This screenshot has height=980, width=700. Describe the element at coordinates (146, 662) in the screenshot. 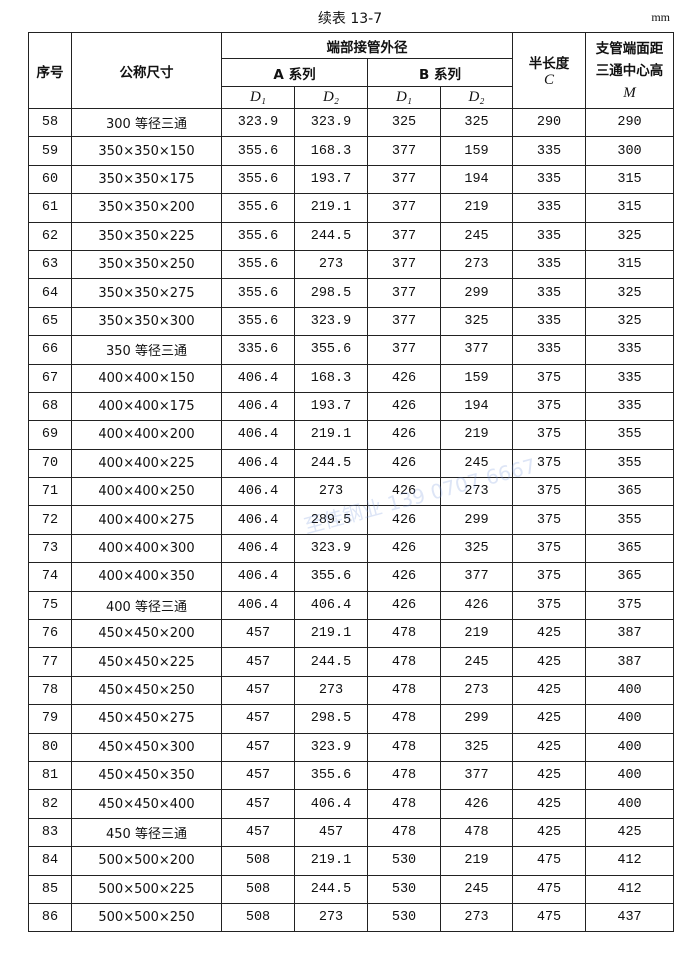

I see `cell-nominal: 450×450×225` at that location.